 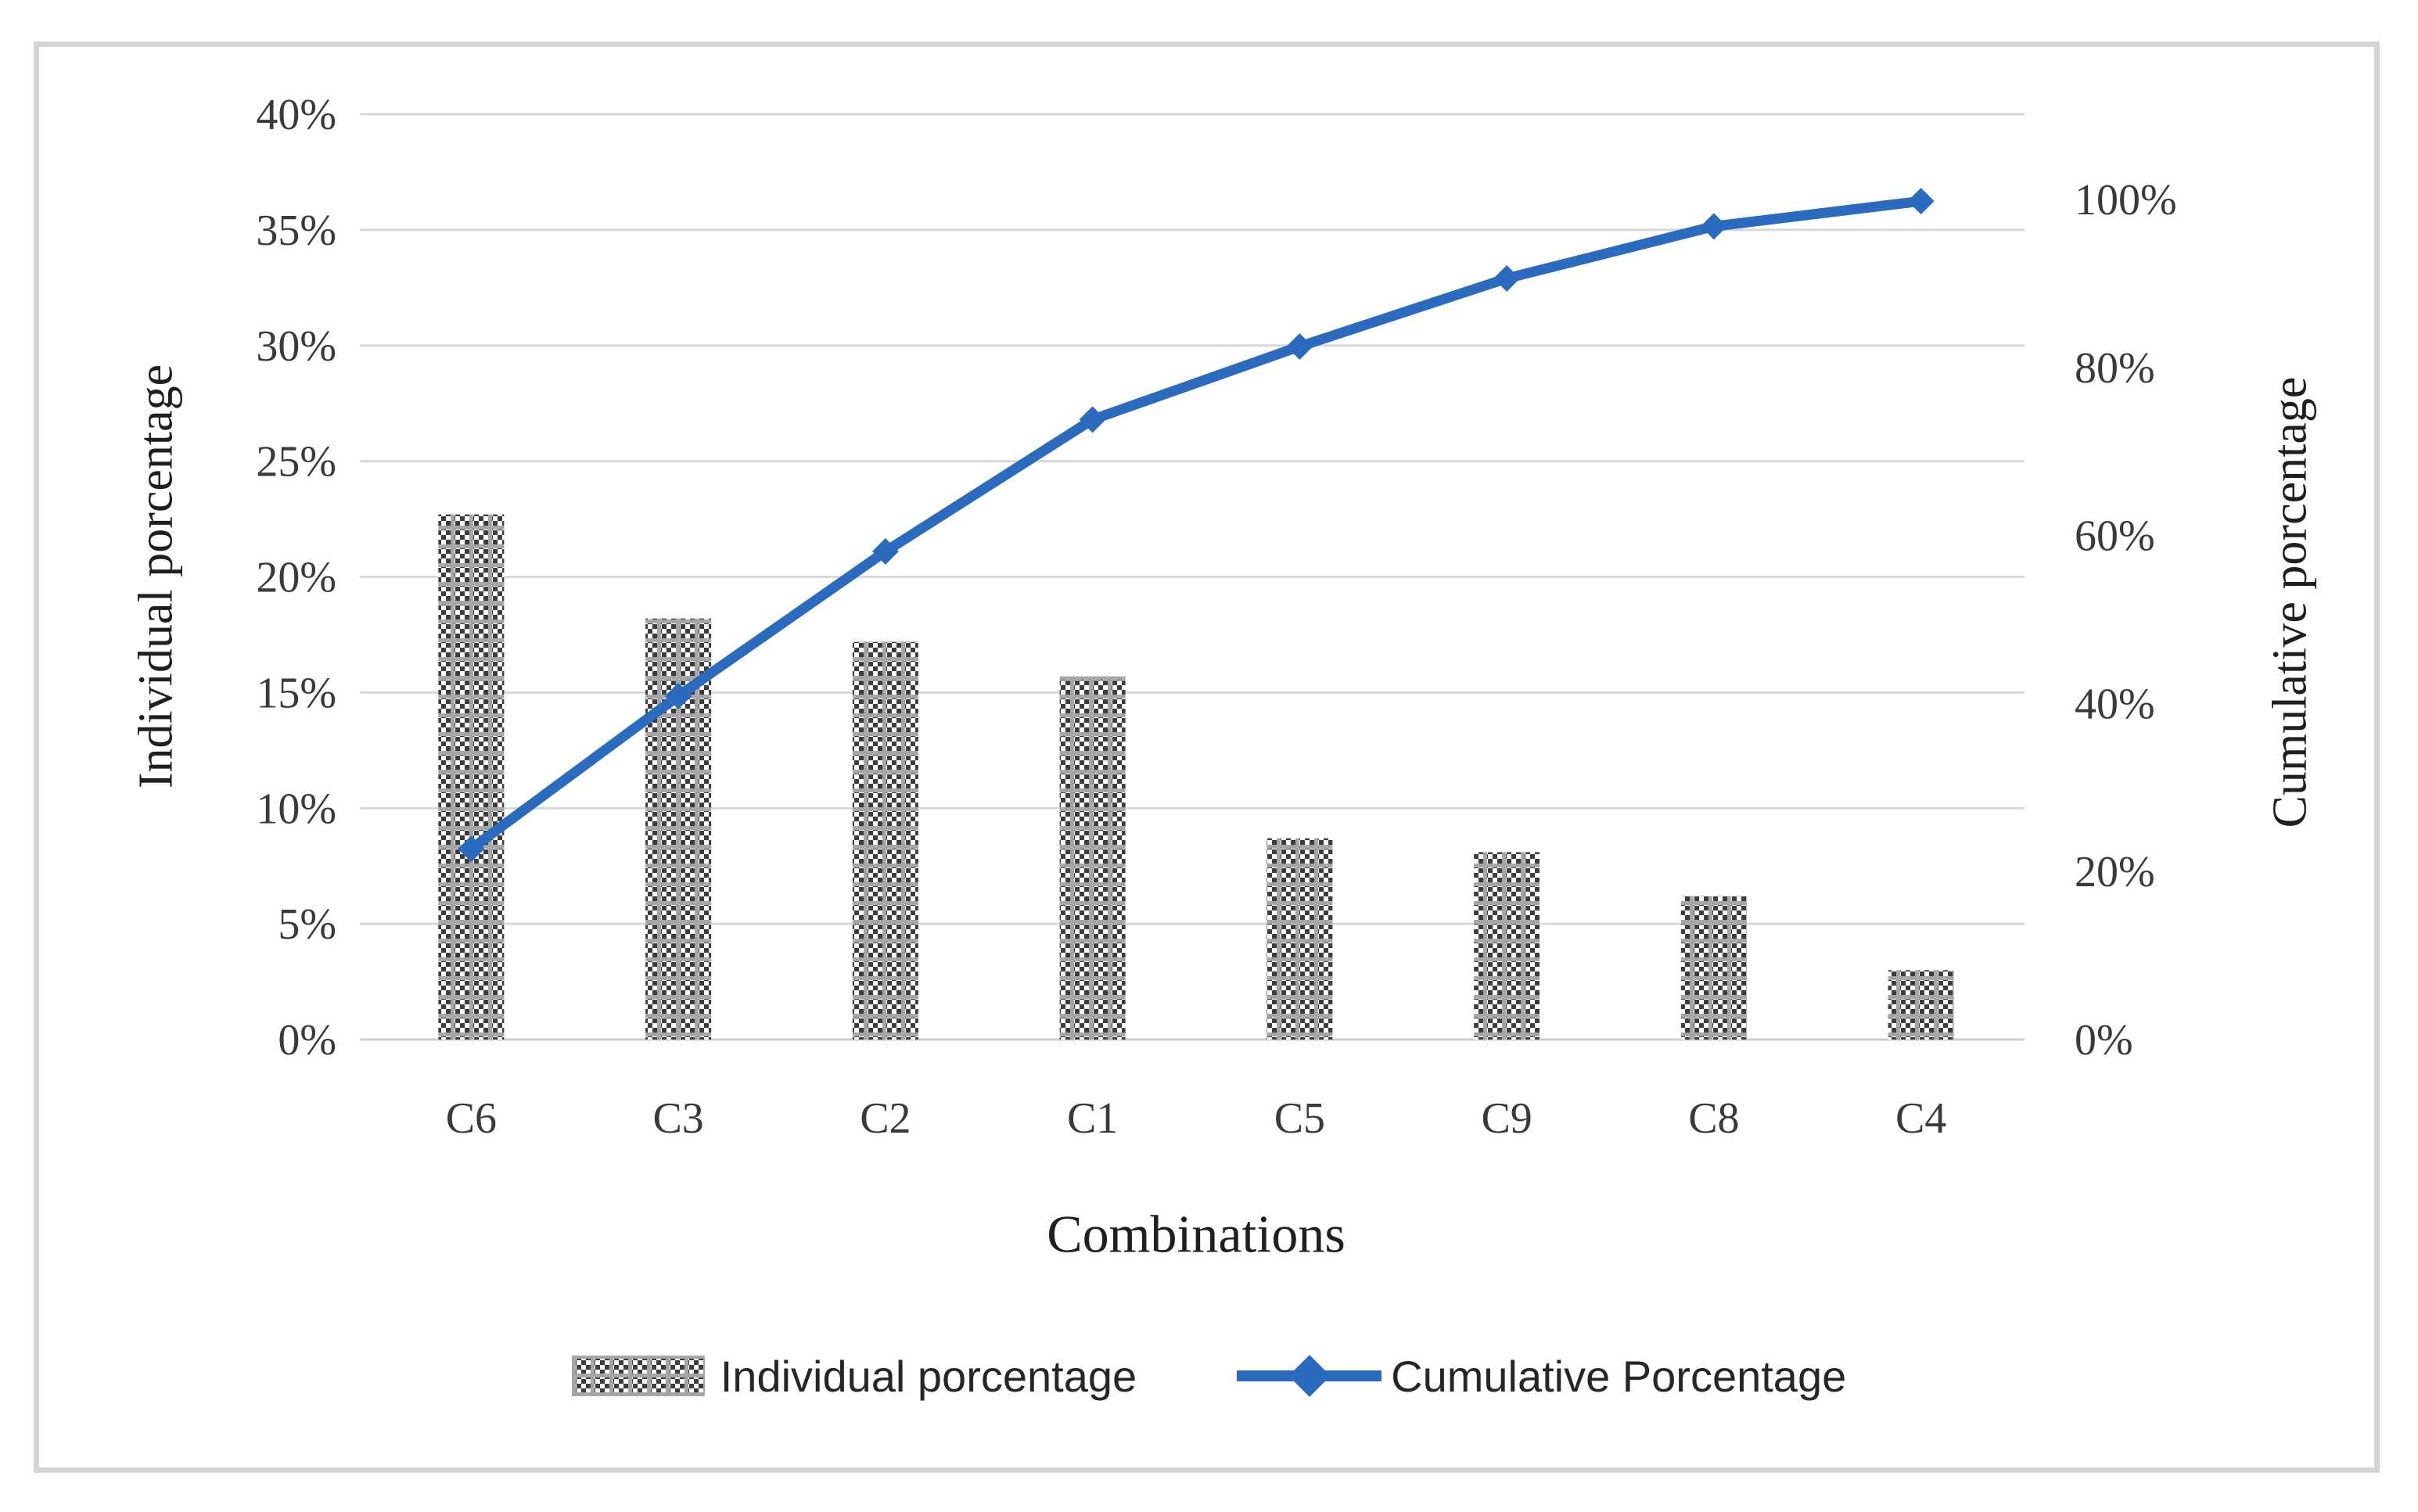 What do you see at coordinates (1506, 1118) in the screenshot?
I see `x-category-label: C9` at bounding box center [1506, 1118].